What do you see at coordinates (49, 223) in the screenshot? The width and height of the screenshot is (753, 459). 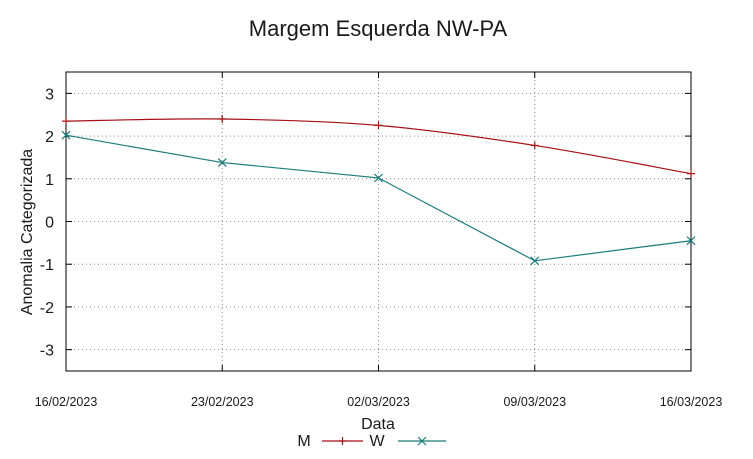 I see `y-tick-label: 0` at bounding box center [49, 223].